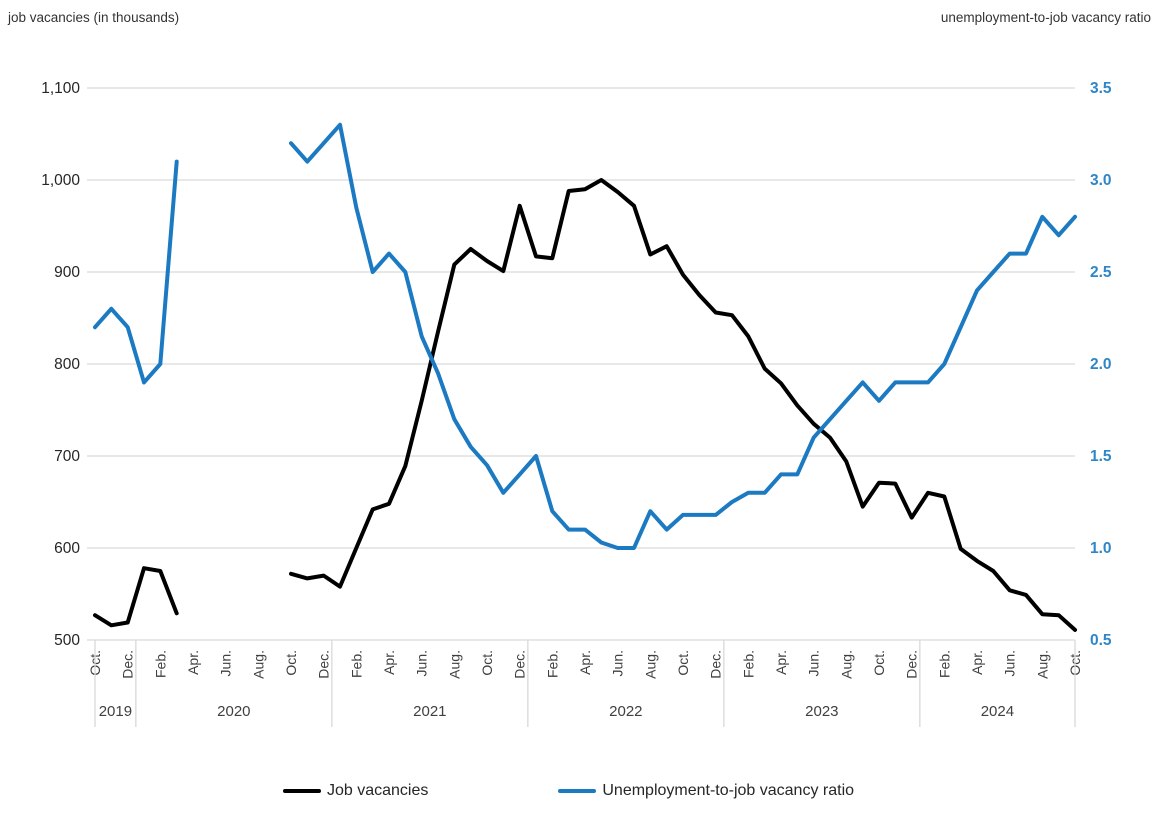 Image resolution: width=1161 pixels, height=831 pixels. I want to click on left-axis-title: job vacancies (in thousands), so click(94, 17).